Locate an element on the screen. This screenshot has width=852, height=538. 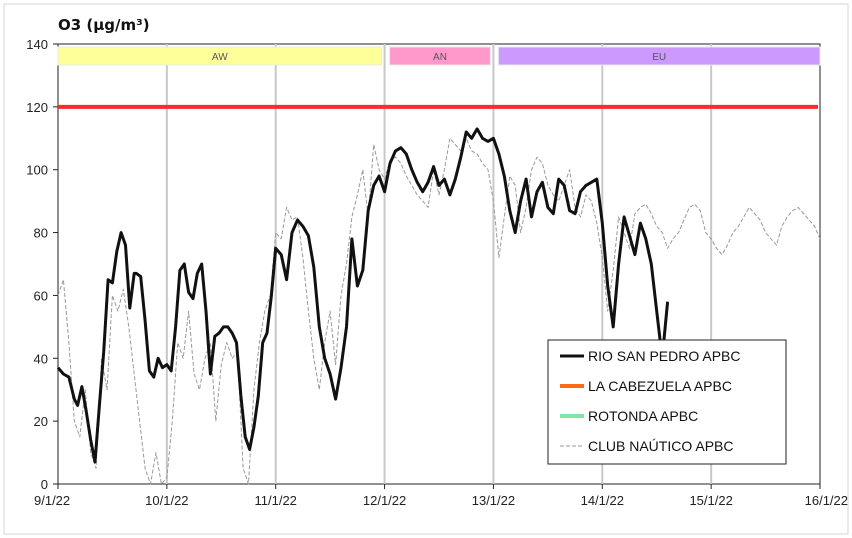
legend-box is located at coordinates (667, 402).